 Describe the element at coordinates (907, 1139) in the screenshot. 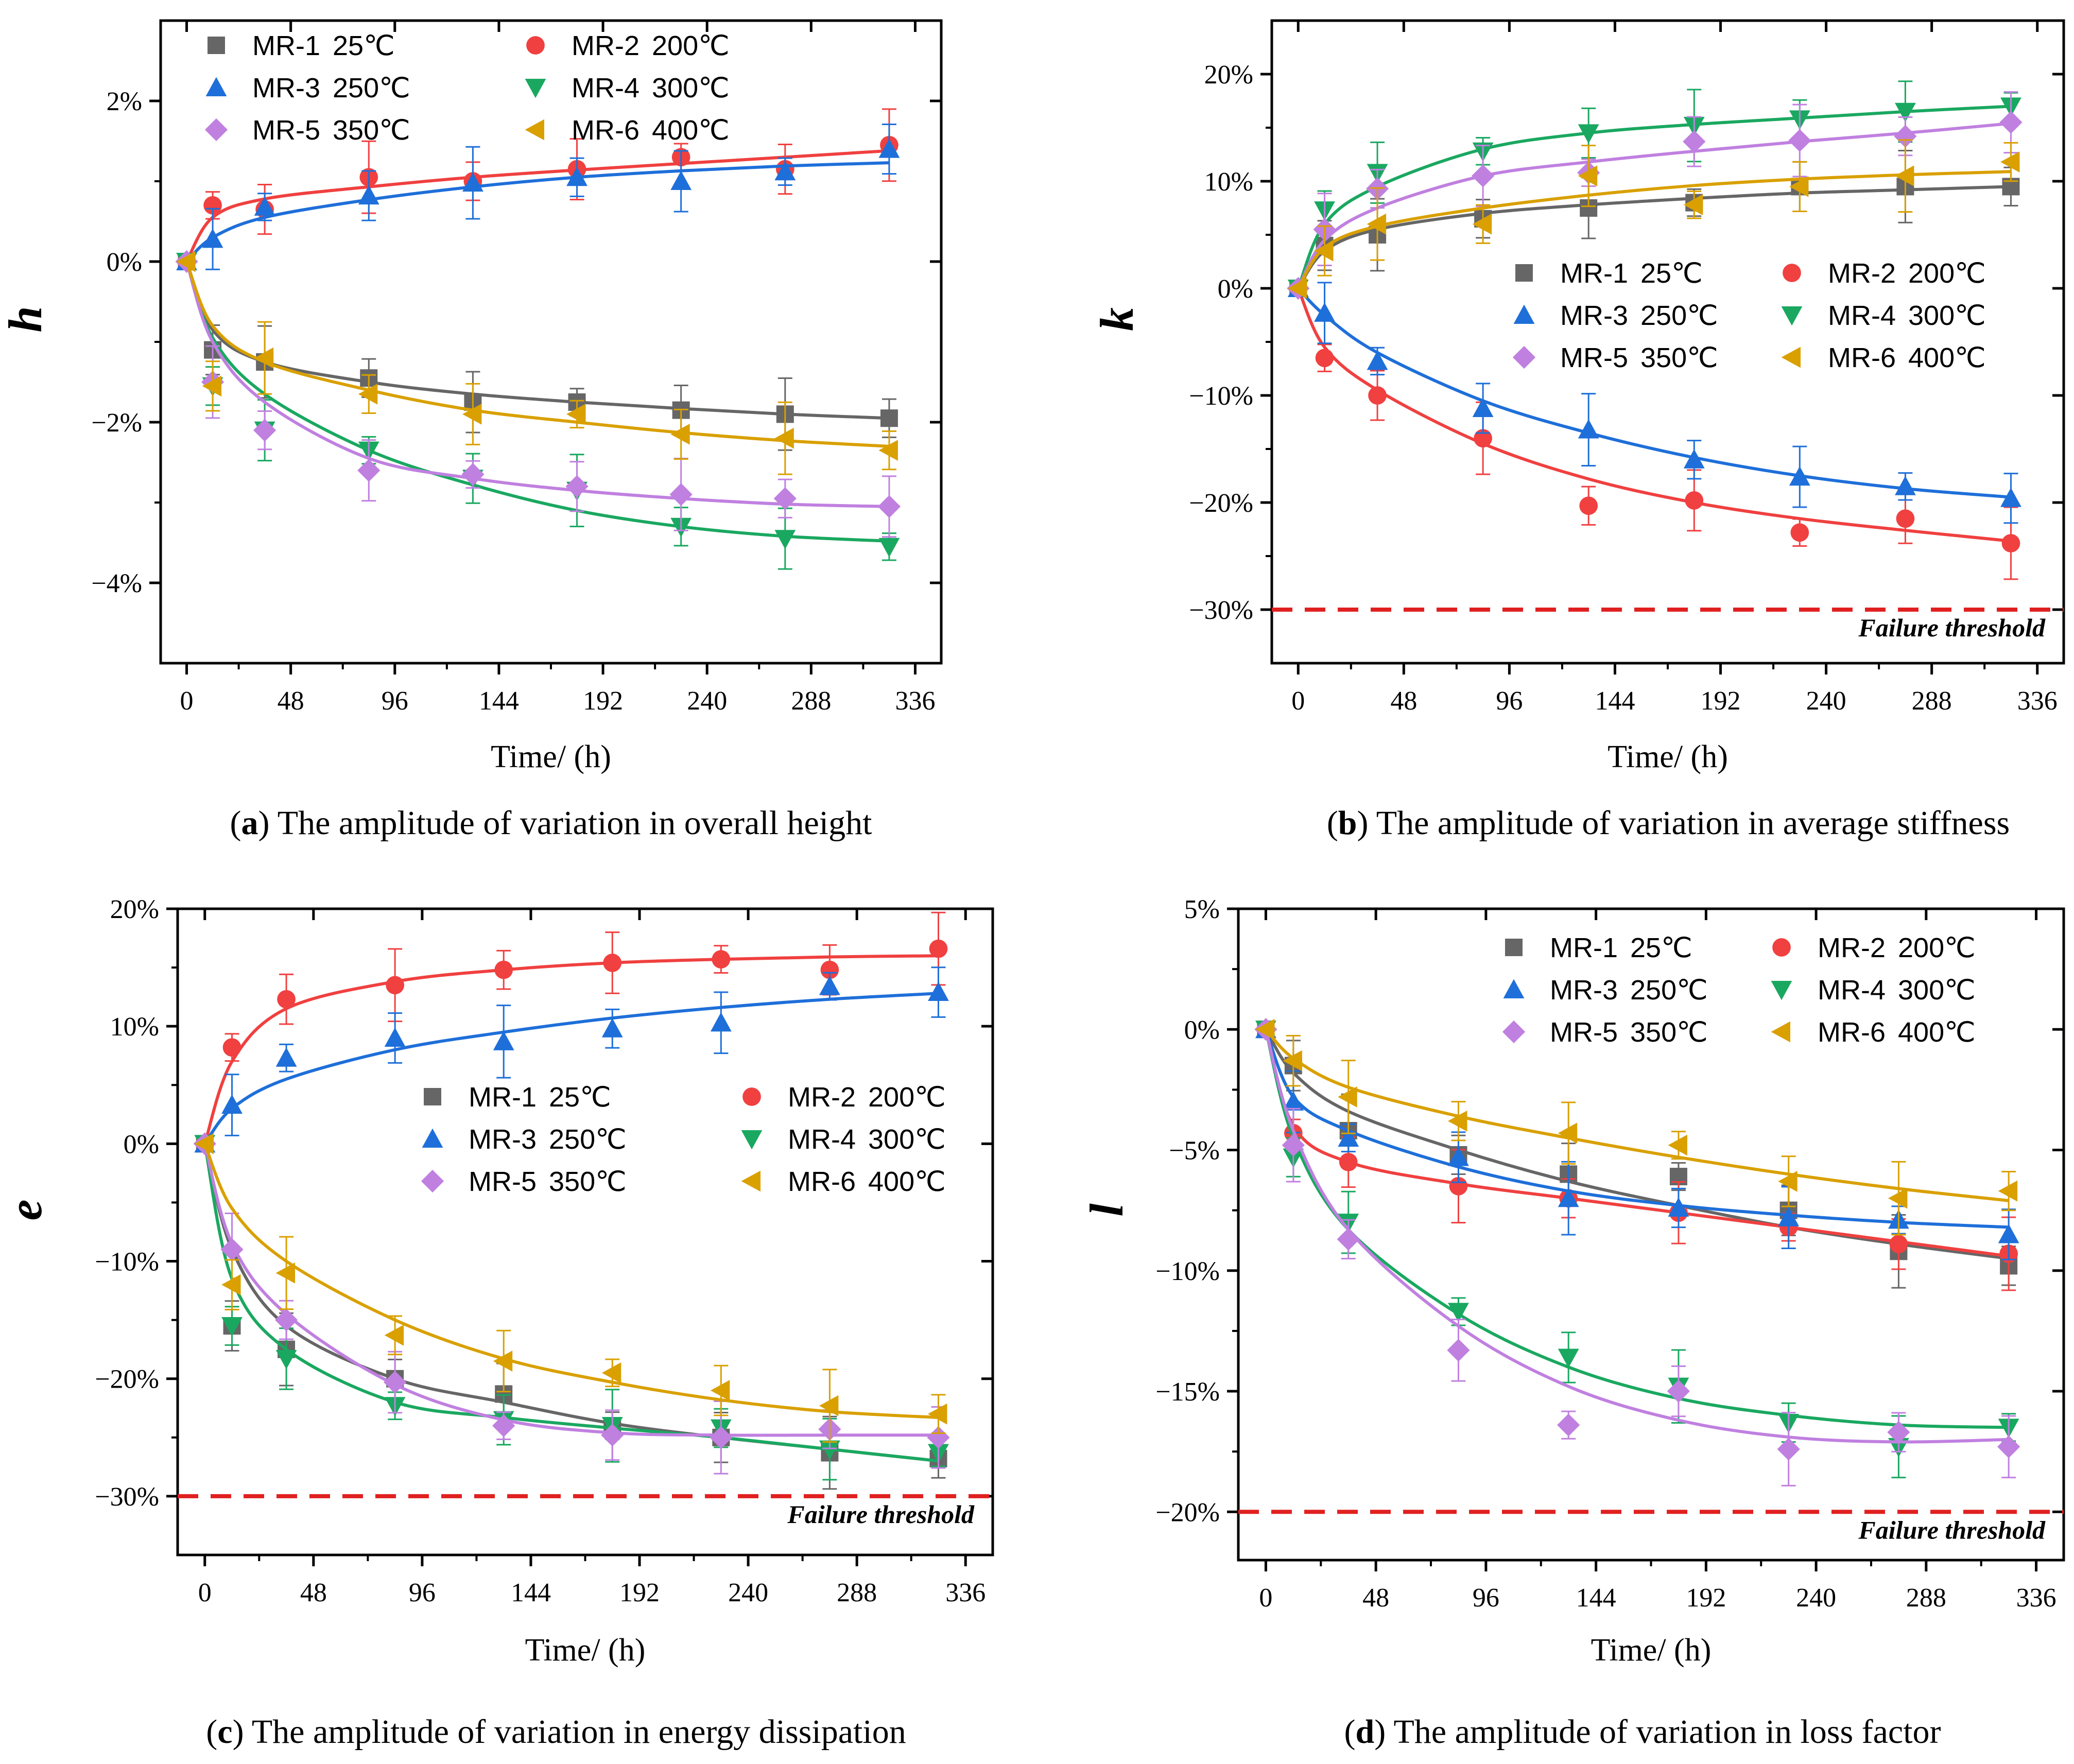

I see `legend-series-temp: 300℃` at that location.